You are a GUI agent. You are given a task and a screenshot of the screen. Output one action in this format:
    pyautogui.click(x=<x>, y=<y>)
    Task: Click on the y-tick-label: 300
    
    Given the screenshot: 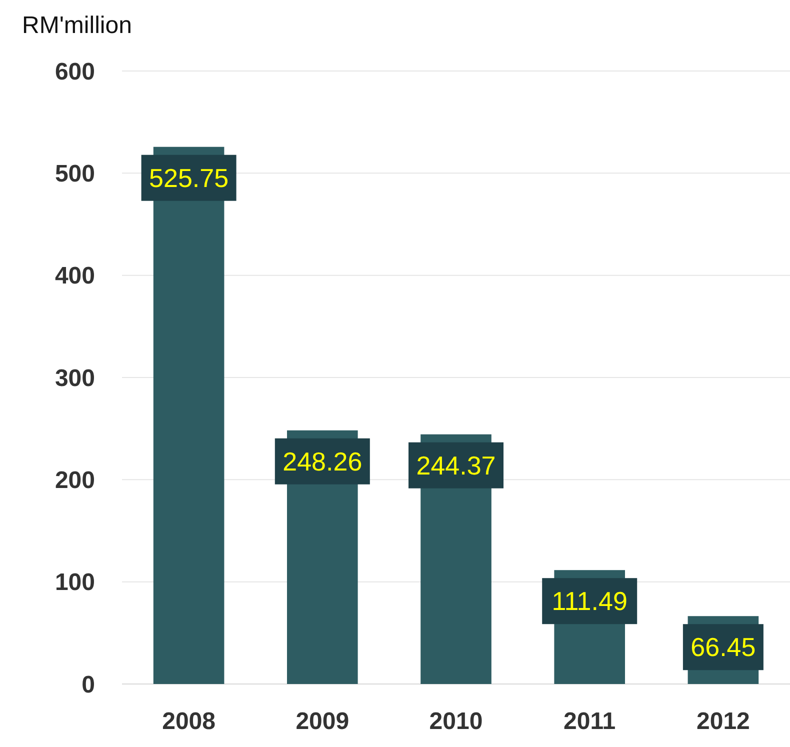 What is the action you would take?
    pyautogui.click(x=74, y=378)
    